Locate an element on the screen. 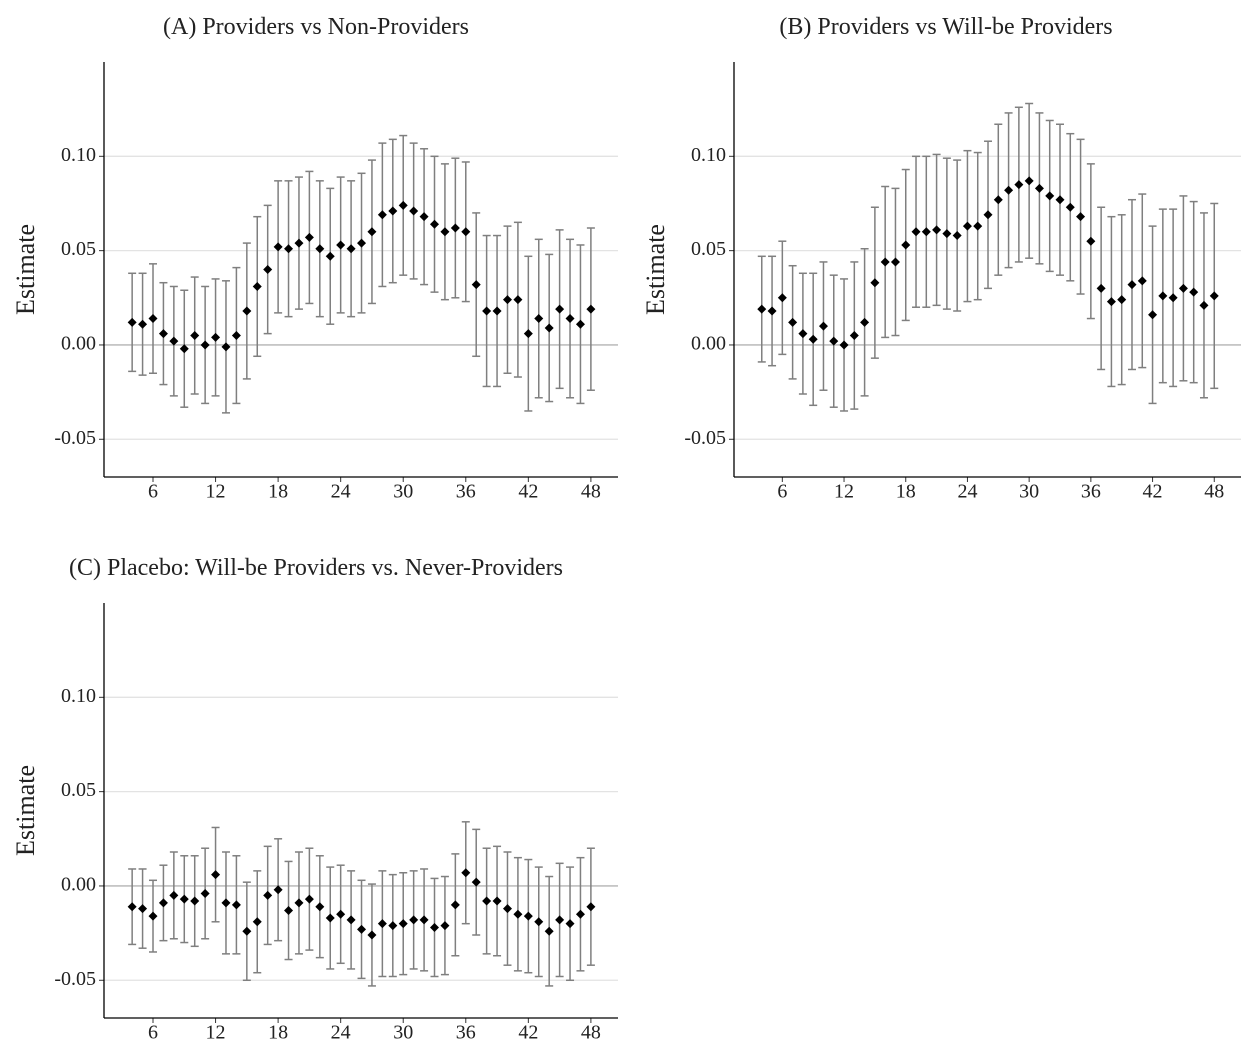 This screenshot has width=1241, height=1044. y-tick-label: 0.10 is located at coordinates (708, 155).